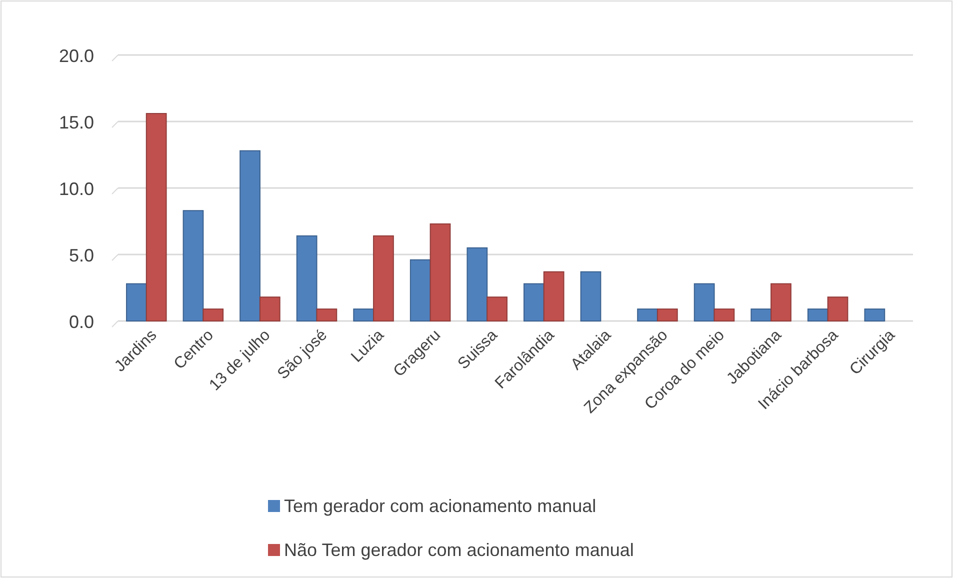  What do you see at coordinates (81, 256) in the screenshot?
I see `y-tick-label: 5.0` at bounding box center [81, 256].